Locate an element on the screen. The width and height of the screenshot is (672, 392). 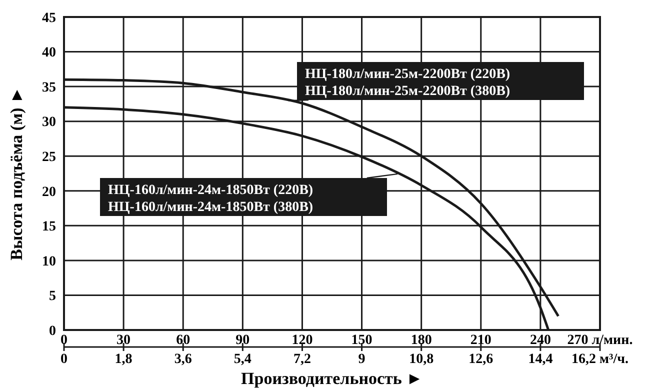
x-tick-label: 210 is located at coordinates (481, 340).